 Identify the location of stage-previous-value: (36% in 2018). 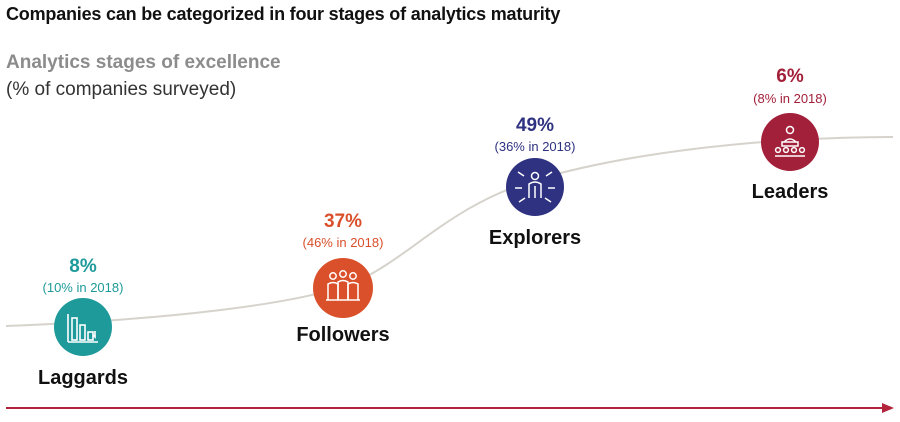
(535, 146).